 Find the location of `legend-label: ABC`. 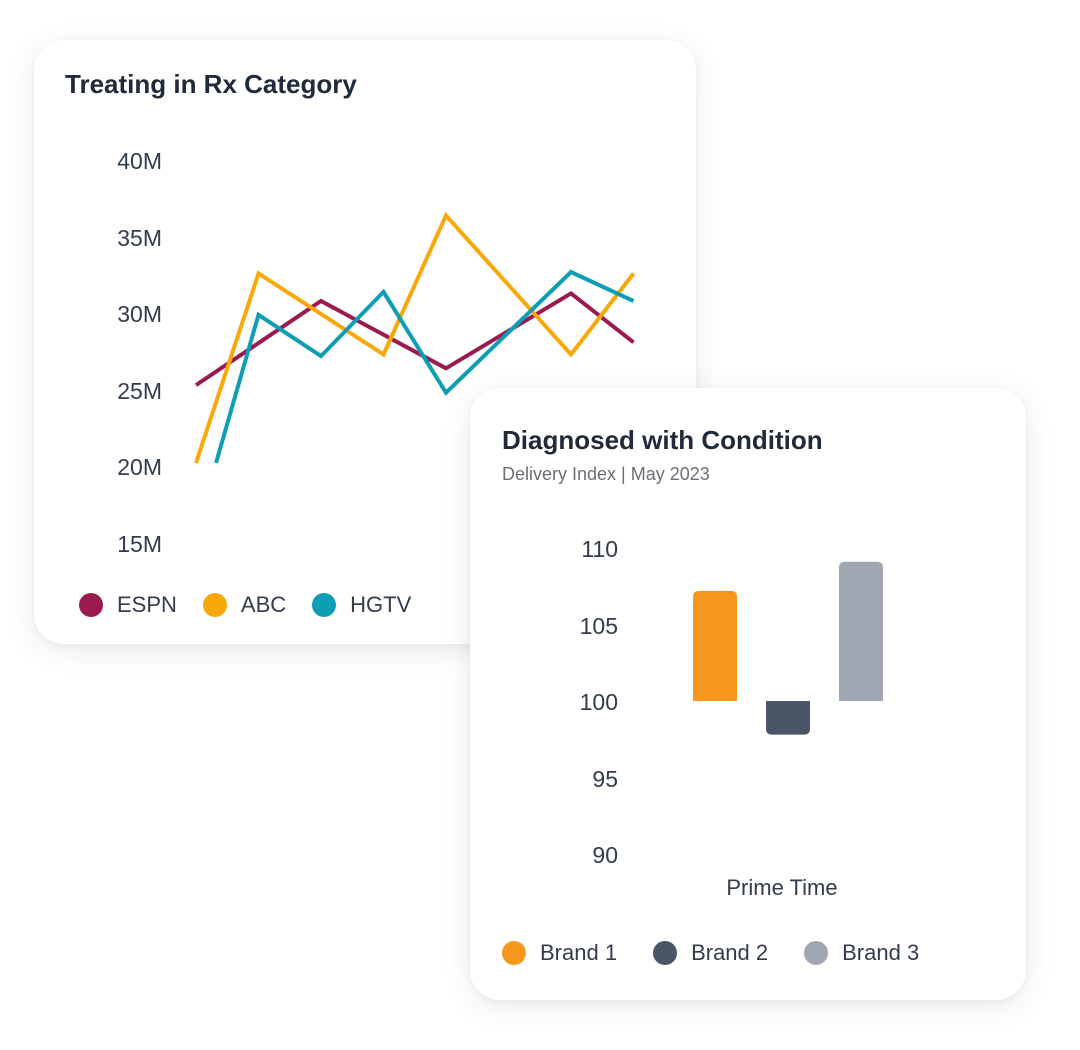

legend-label: ABC is located at coordinates (263, 604).